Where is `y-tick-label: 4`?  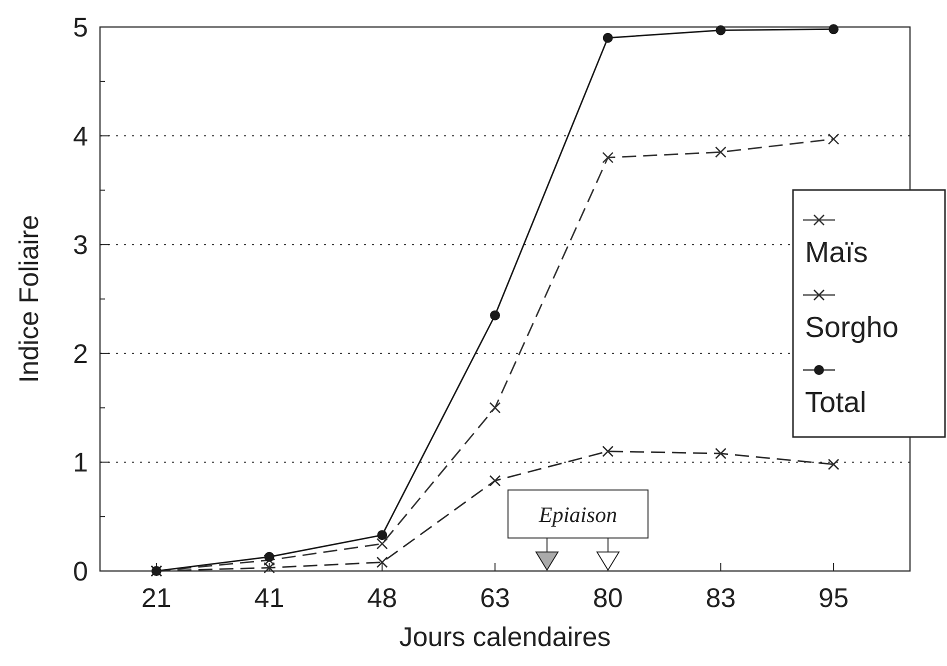 y-tick-label: 4 is located at coordinates (80, 136).